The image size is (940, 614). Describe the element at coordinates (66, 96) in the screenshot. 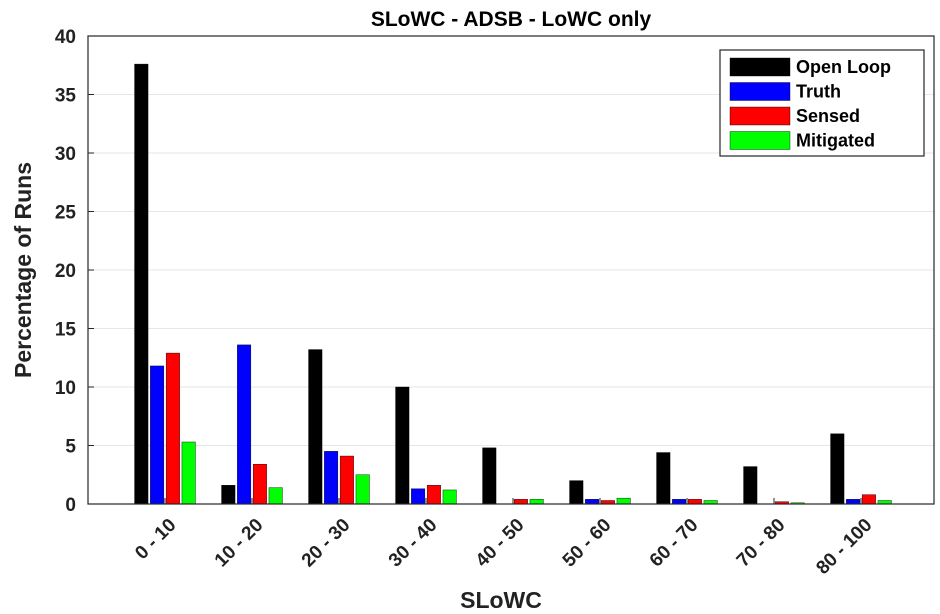

I see `y-tick-label: 35` at that location.